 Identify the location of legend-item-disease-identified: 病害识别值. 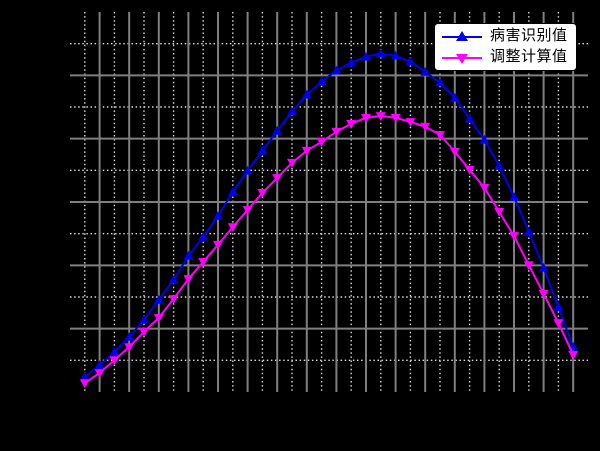
(505, 36).